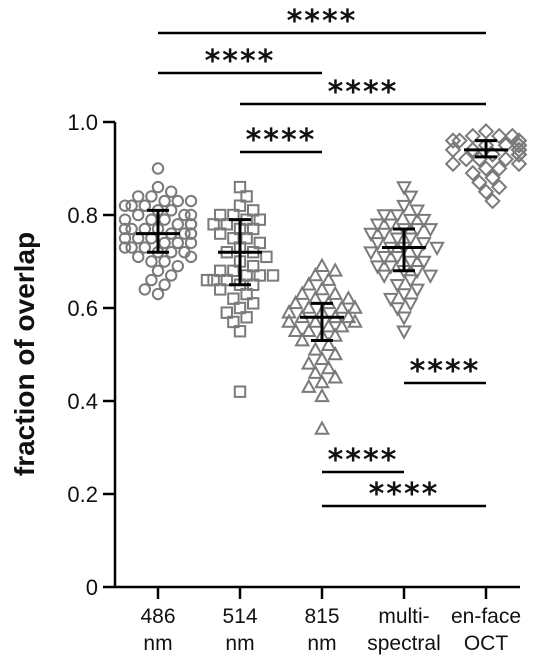 The width and height of the screenshot is (550, 665). I want to click on y-axis-title: fraction of overlap, so click(24, 354).